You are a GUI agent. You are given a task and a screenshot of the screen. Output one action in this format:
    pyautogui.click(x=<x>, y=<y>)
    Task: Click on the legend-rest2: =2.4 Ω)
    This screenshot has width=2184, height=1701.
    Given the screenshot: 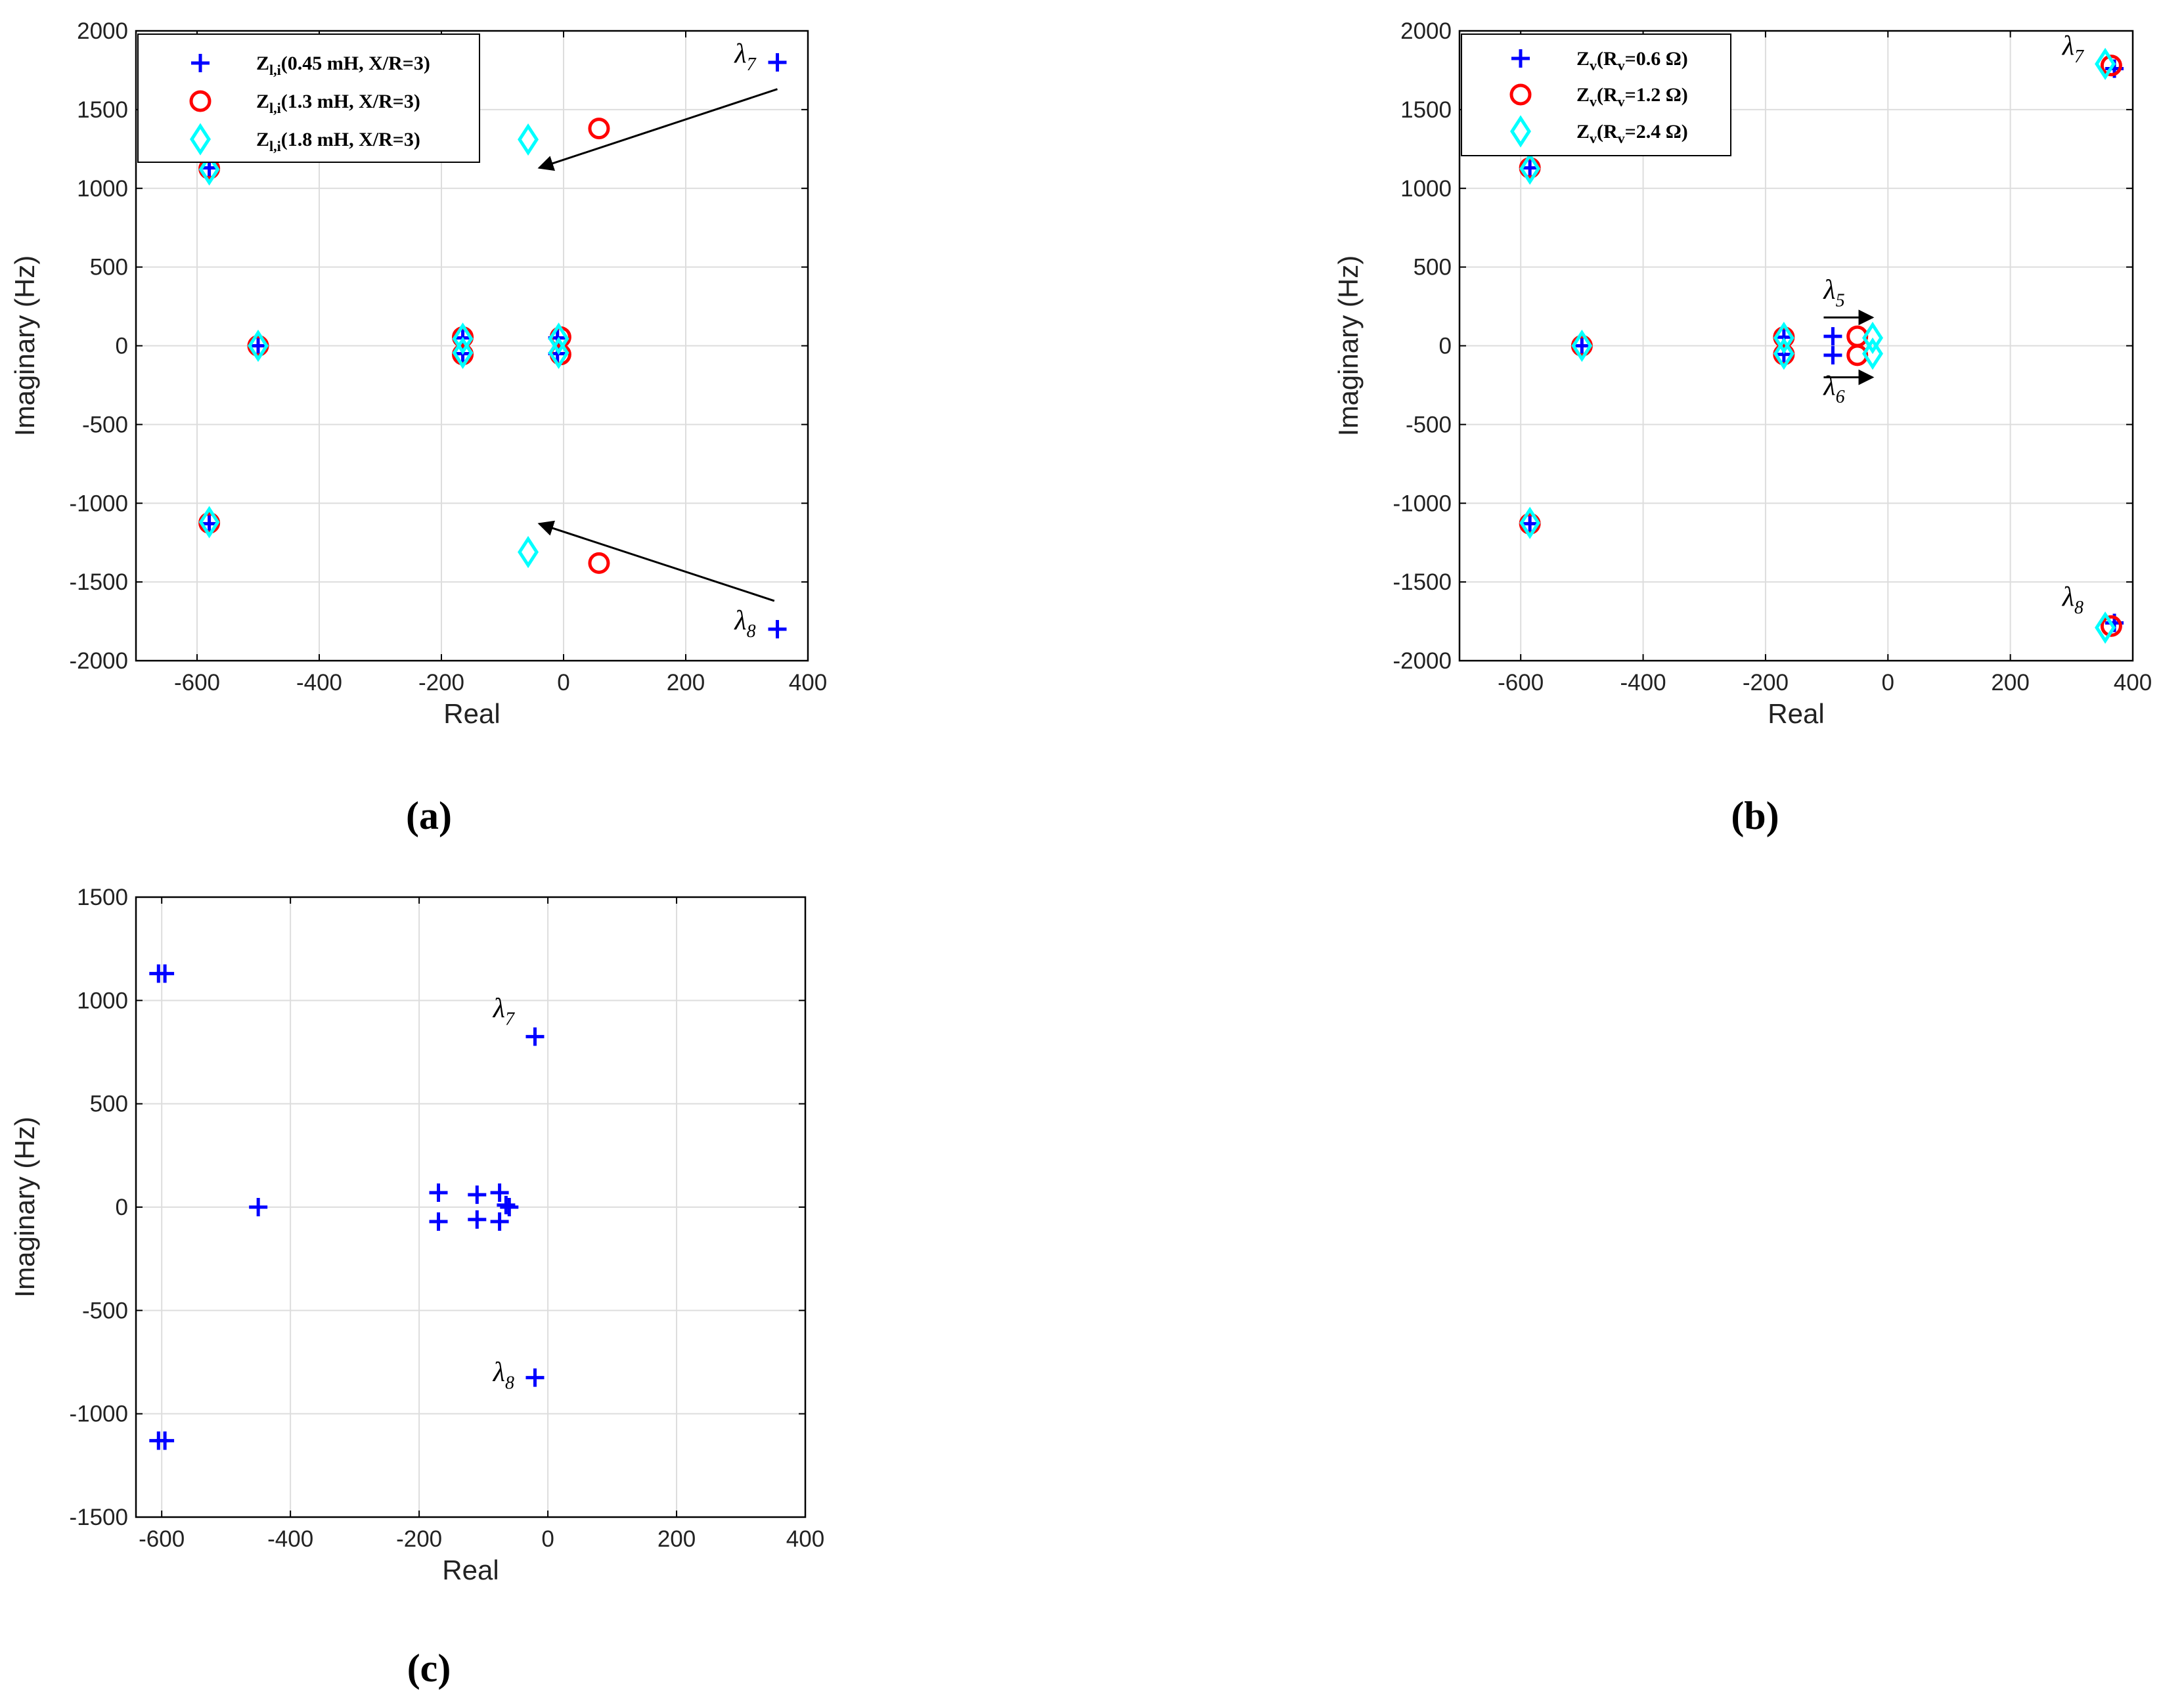 What is the action you would take?
    pyautogui.click(x=1656, y=132)
    